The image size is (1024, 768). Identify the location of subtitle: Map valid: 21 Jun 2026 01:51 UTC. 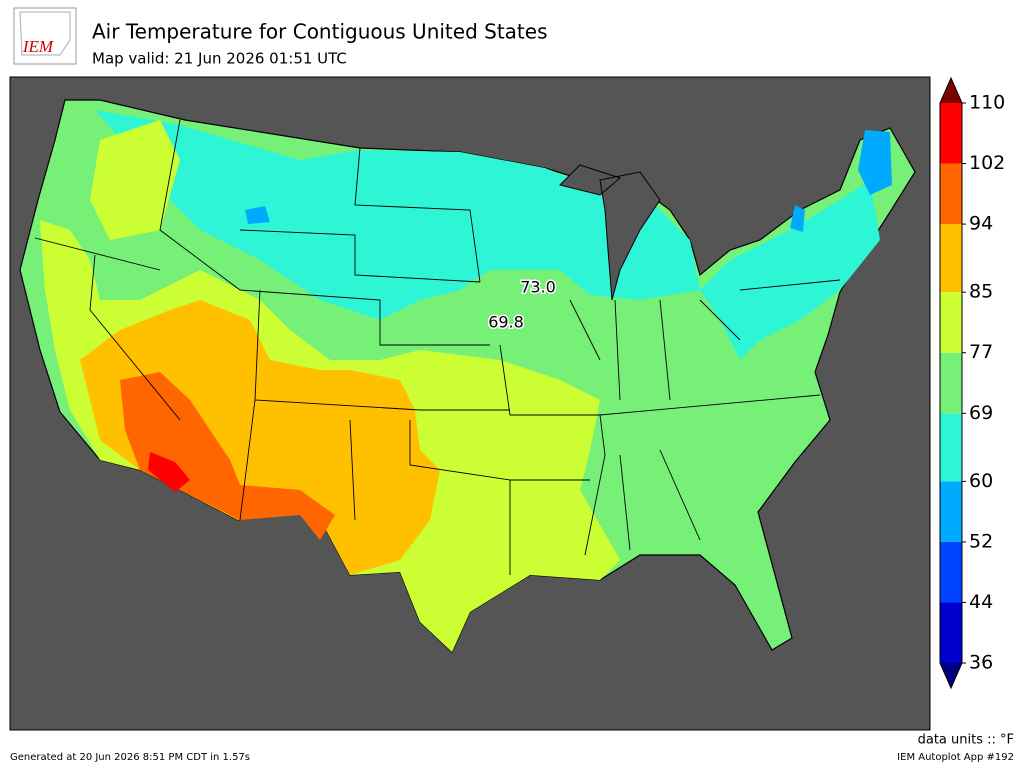
(219, 59).